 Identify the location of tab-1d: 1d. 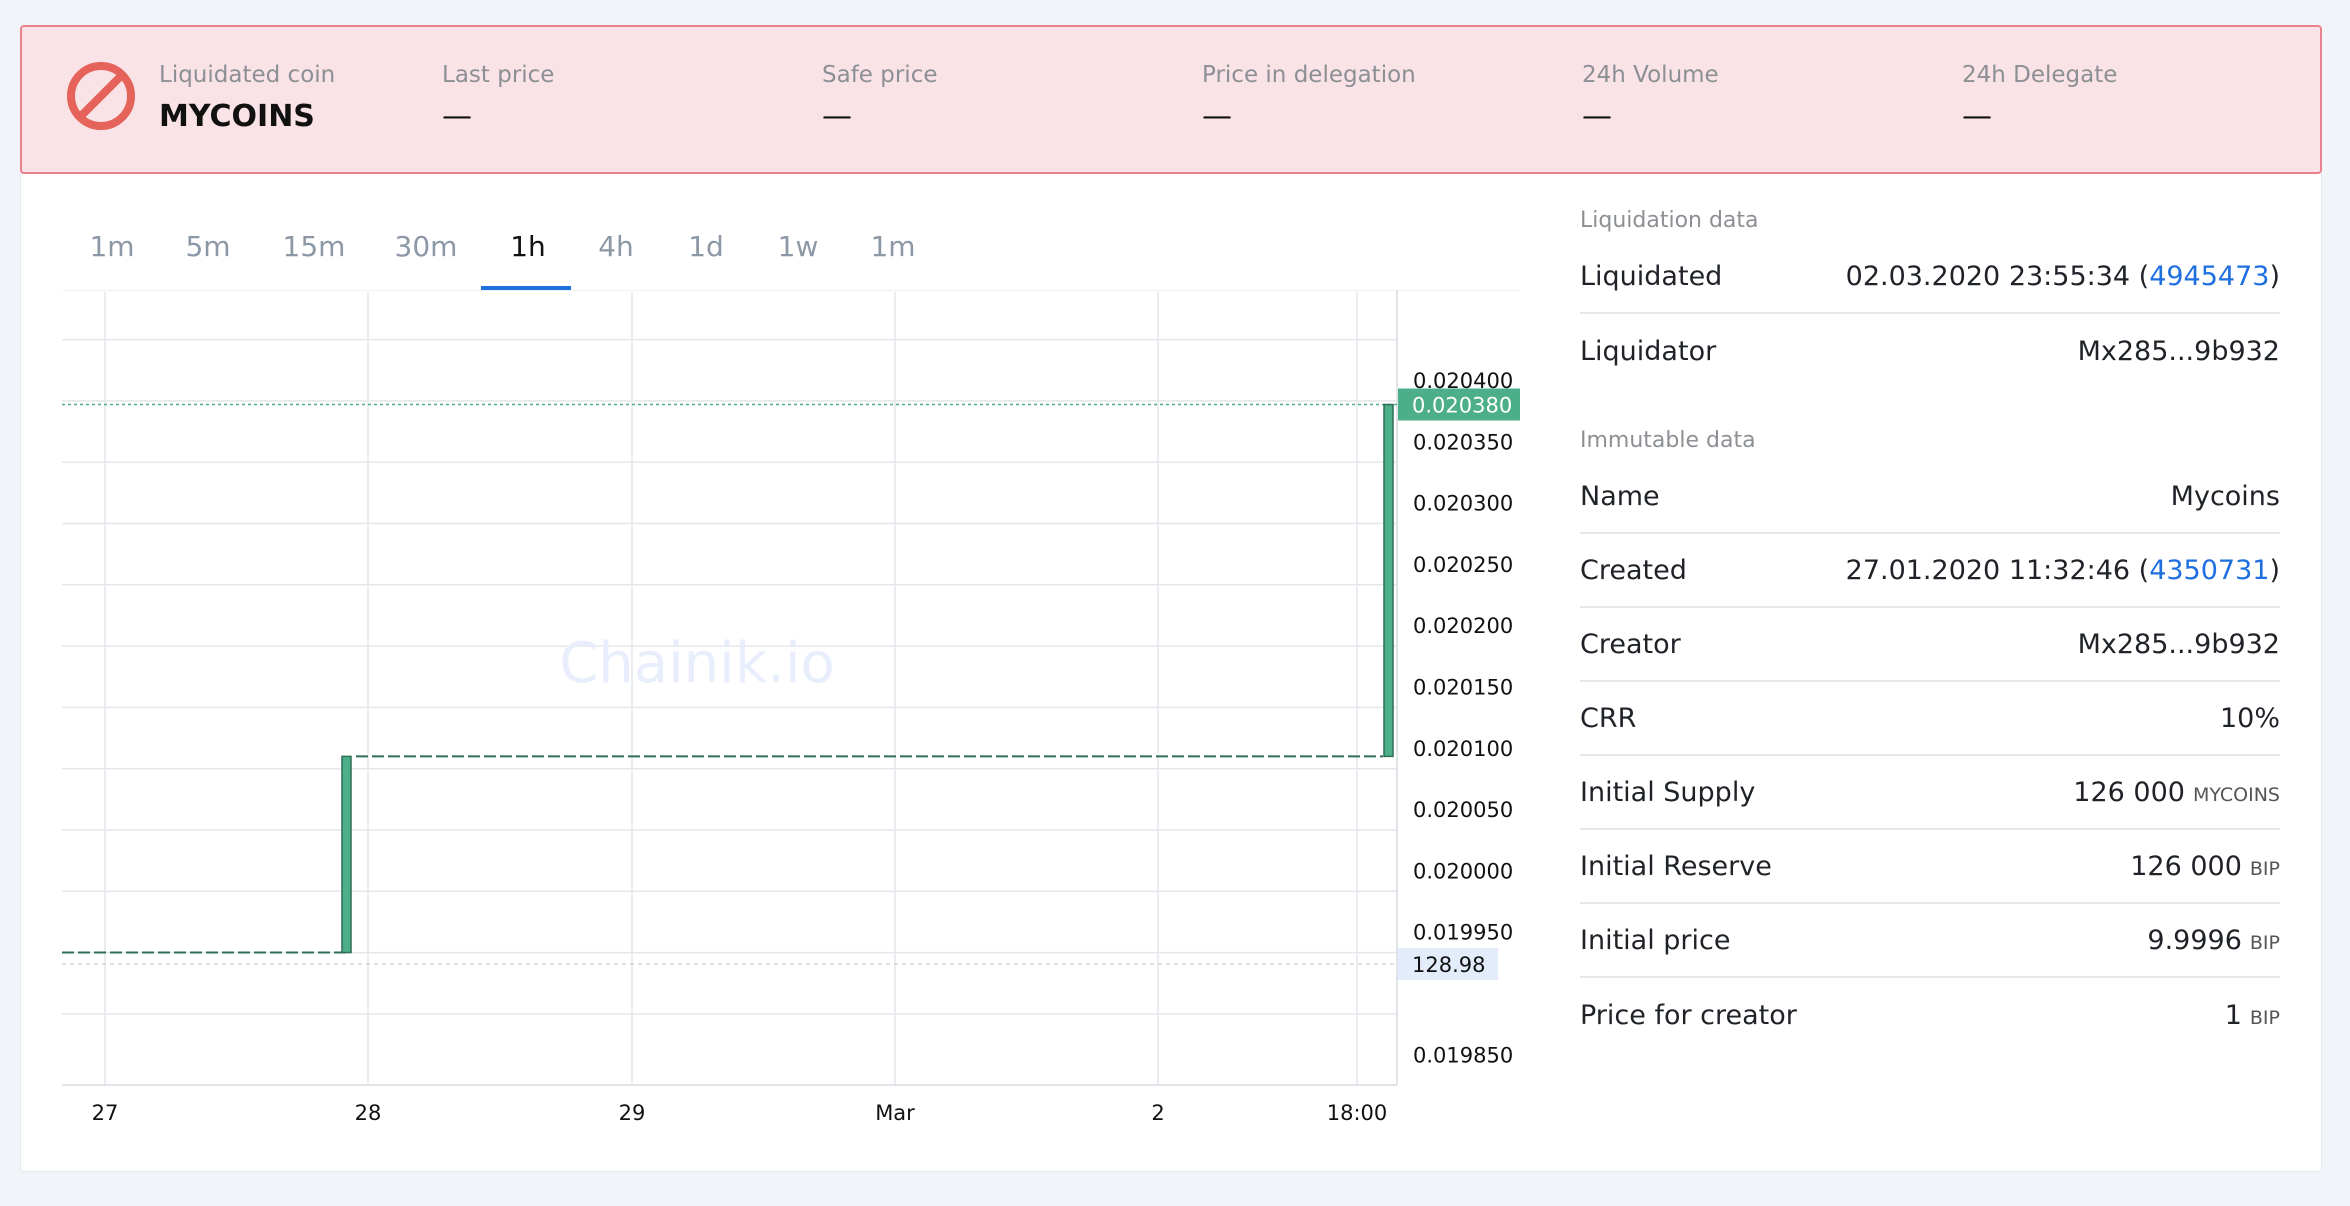
(706, 246).